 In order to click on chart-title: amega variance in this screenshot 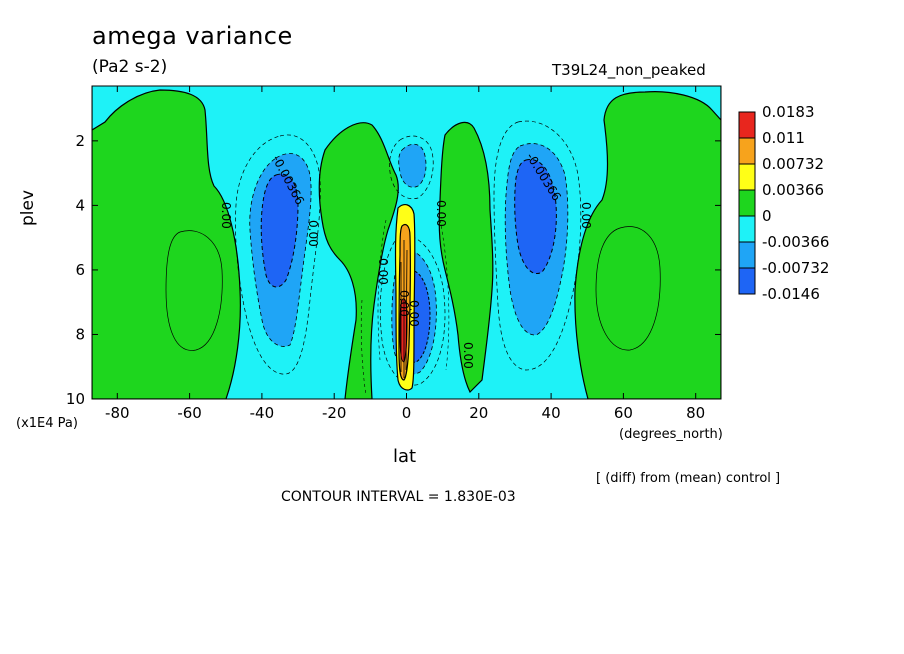, I will do `click(192, 36)`.